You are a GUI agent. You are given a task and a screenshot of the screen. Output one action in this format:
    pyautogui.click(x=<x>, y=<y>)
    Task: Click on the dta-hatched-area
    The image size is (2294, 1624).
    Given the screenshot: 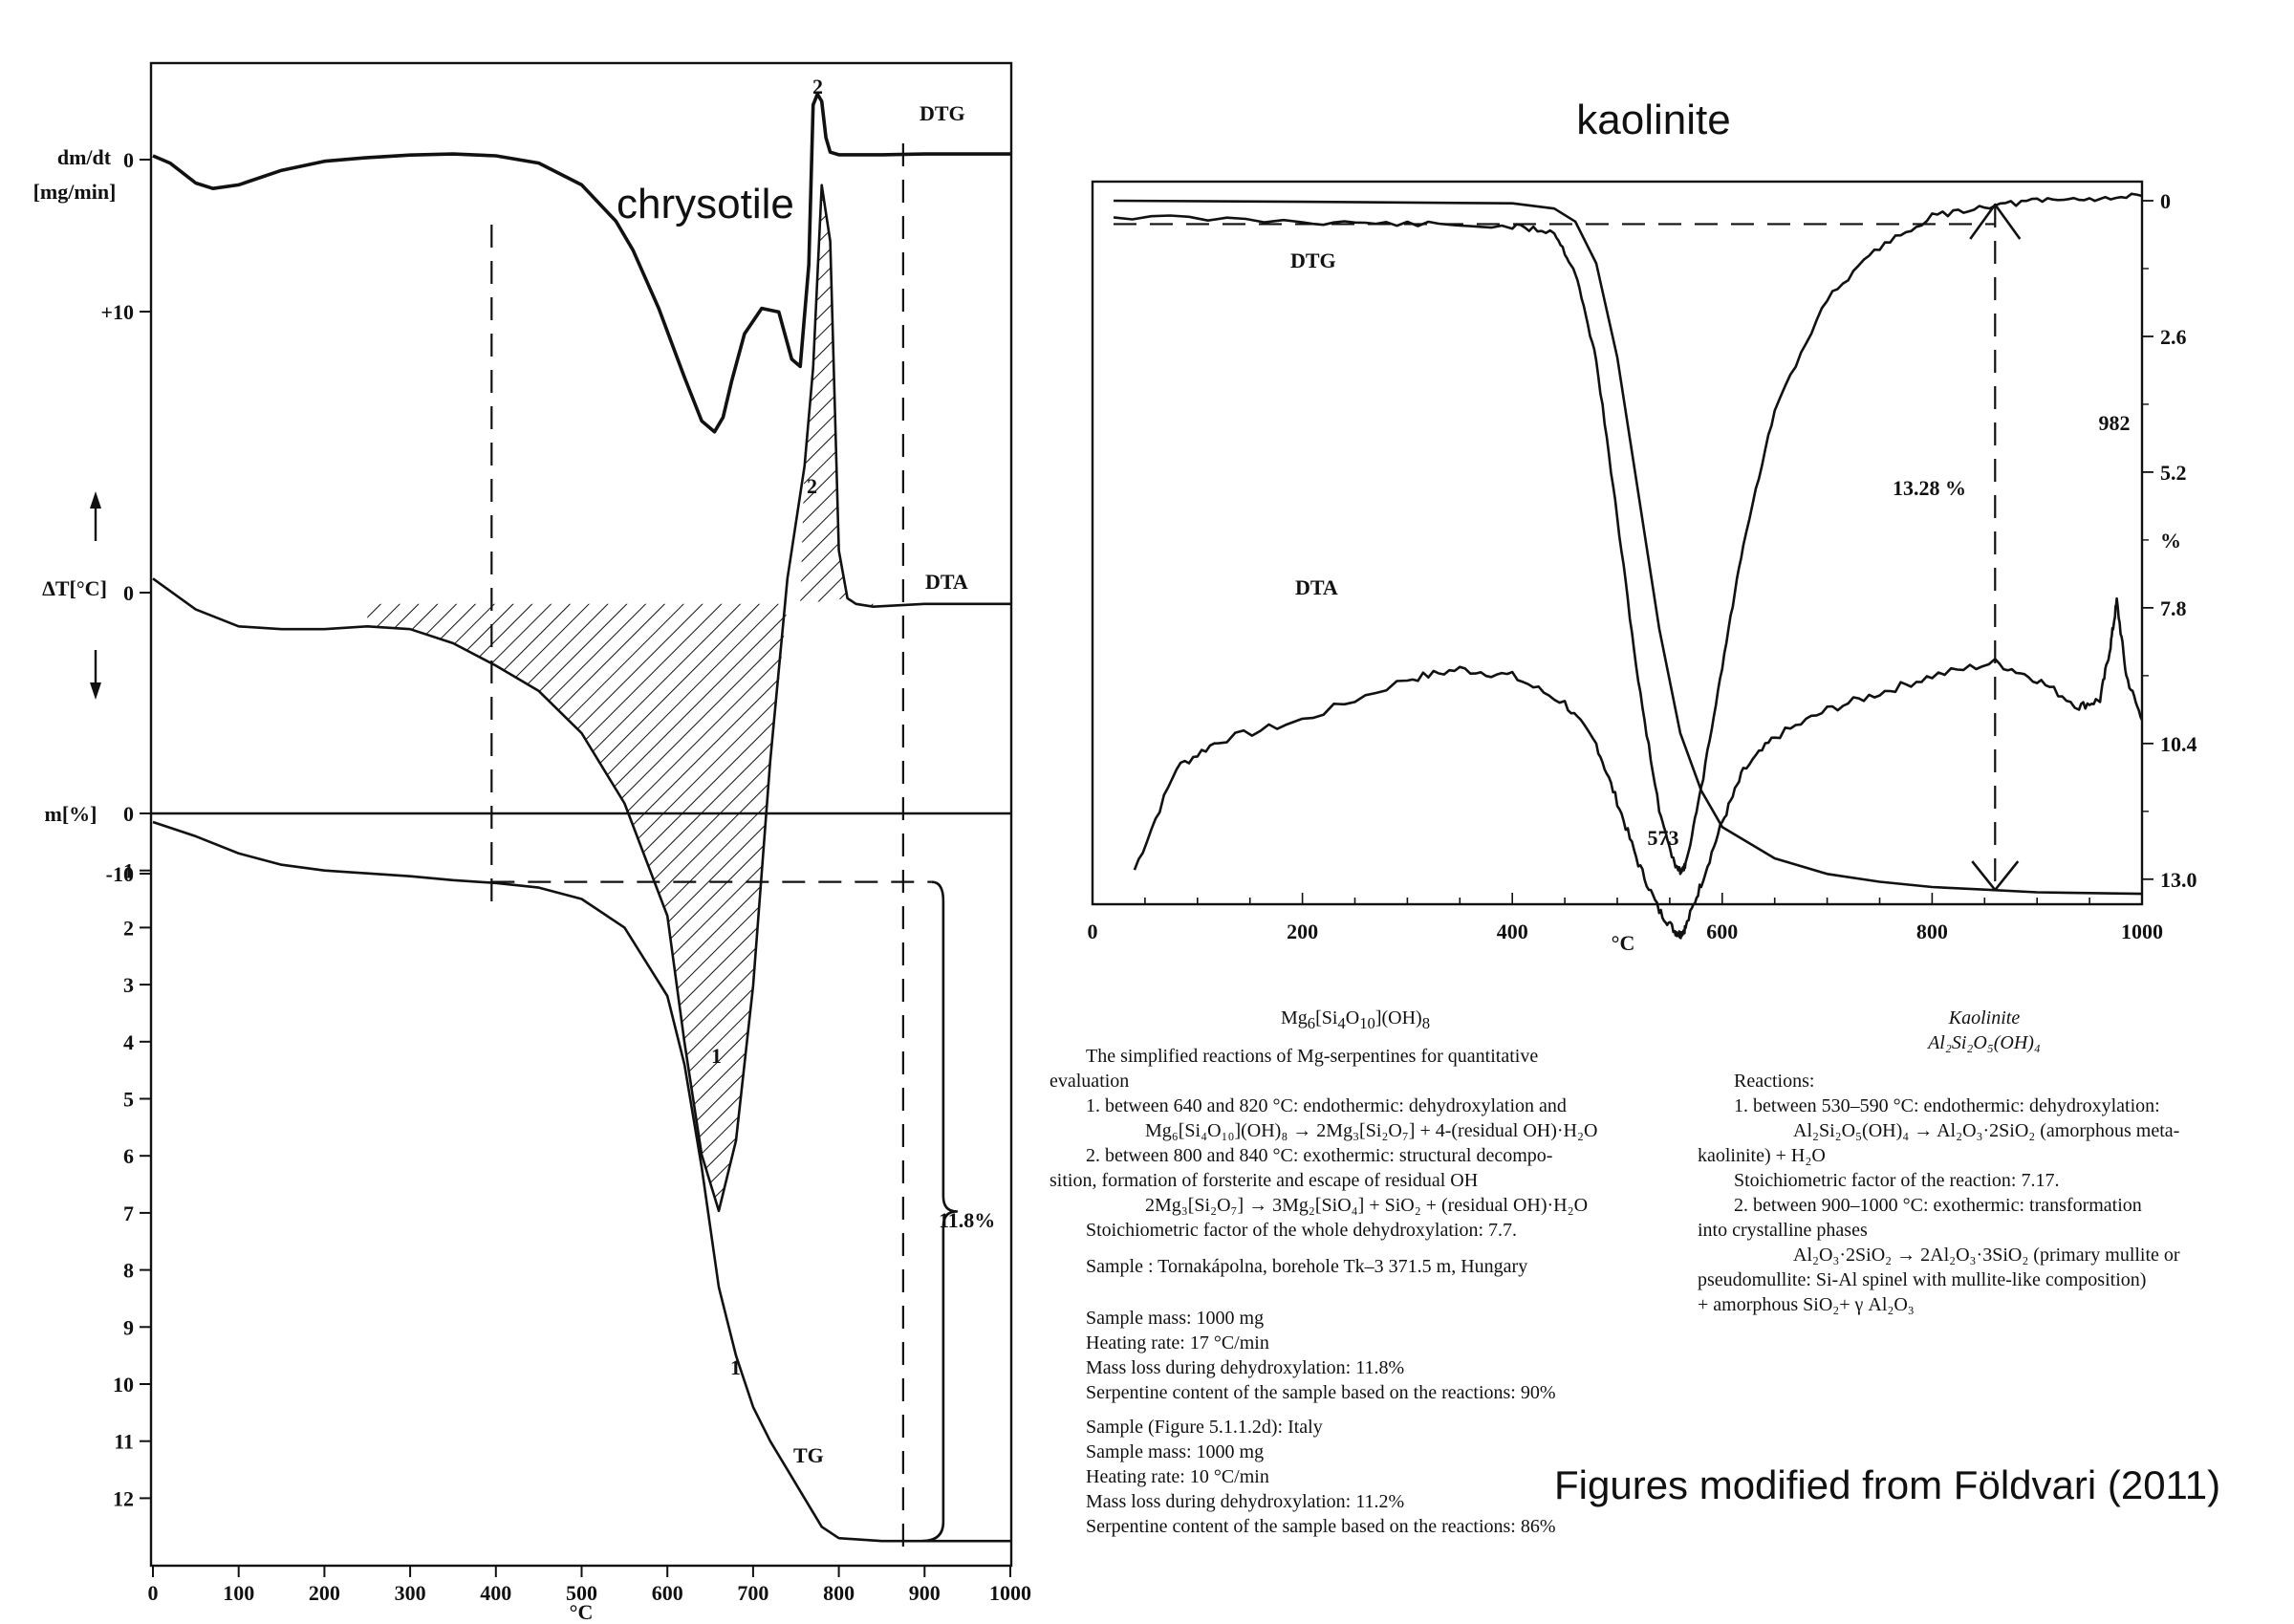 What is the action you would take?
    pyautogui.click(x=629, y=907)
    